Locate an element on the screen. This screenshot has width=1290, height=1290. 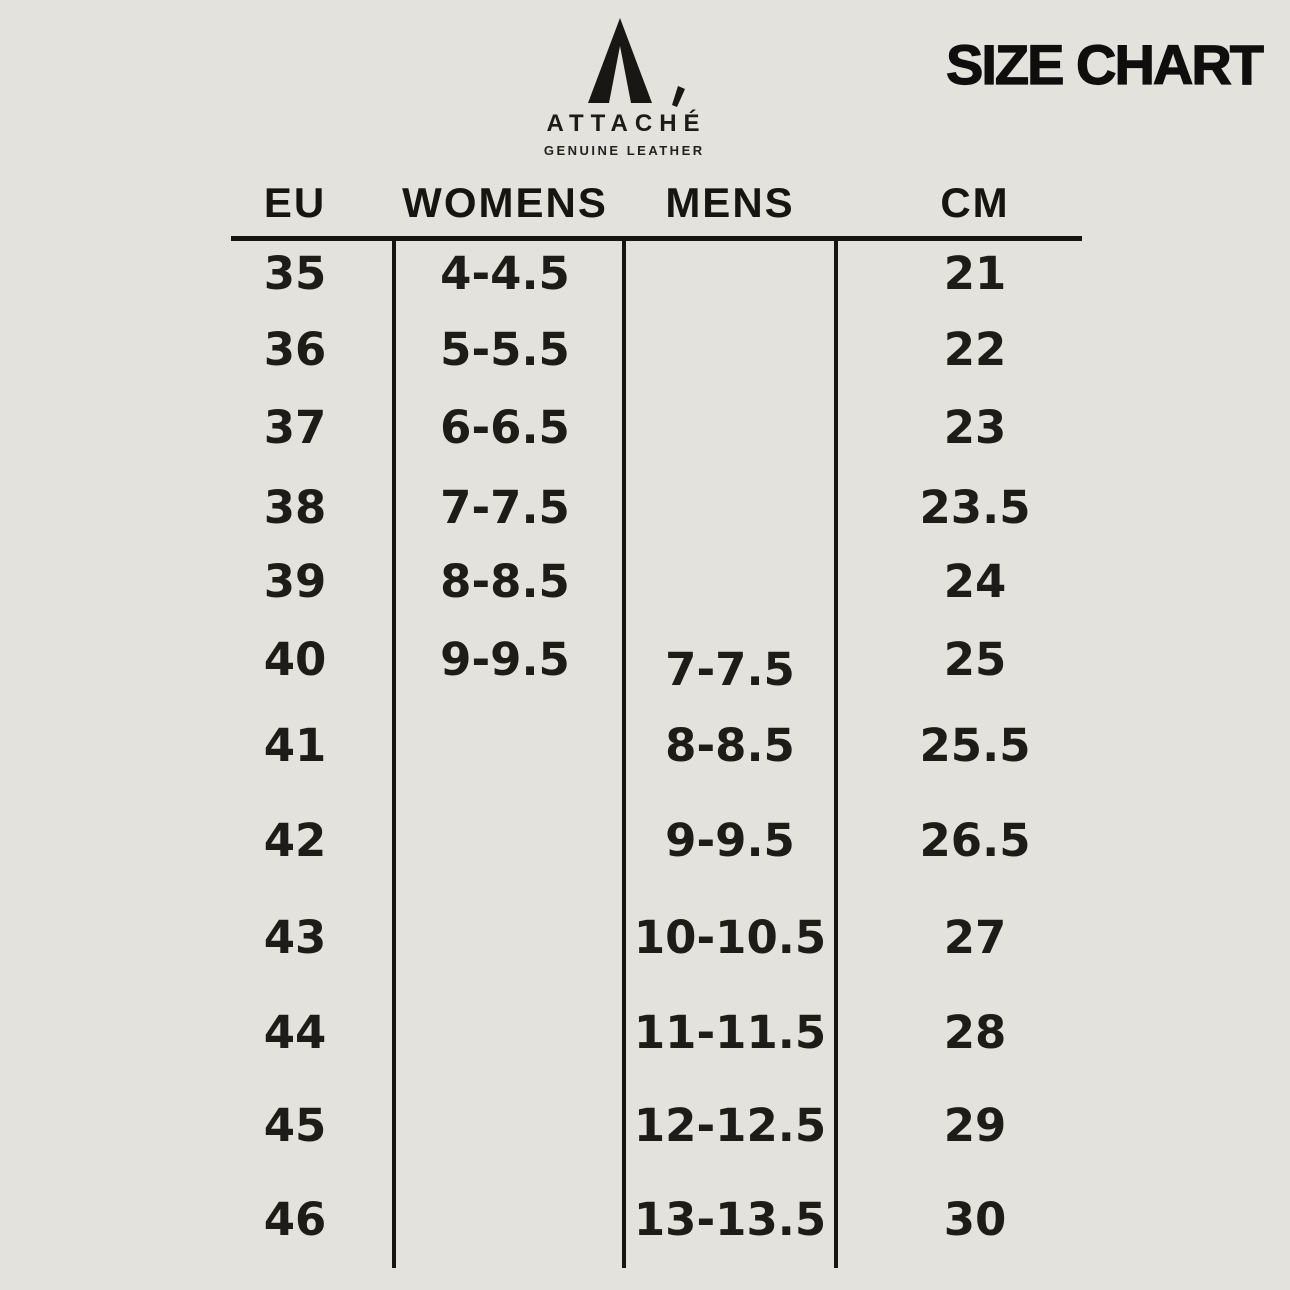
table-row: 38 7-7.5 23.5 is located at coordinates (645, 508).